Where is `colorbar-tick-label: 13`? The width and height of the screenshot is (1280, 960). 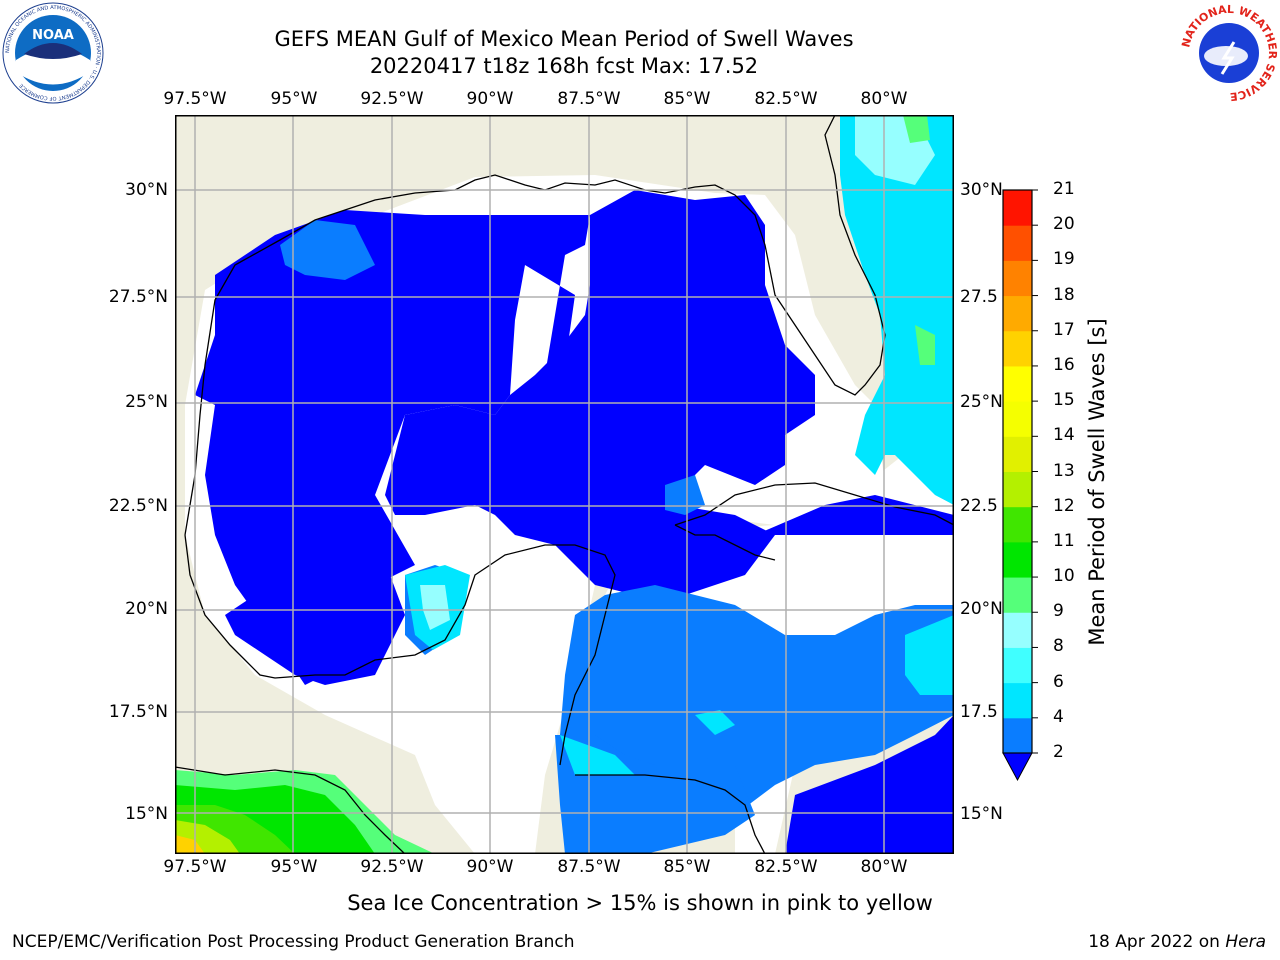
colorbar-tick-label: 13 is located at coordinates (1064, 470).